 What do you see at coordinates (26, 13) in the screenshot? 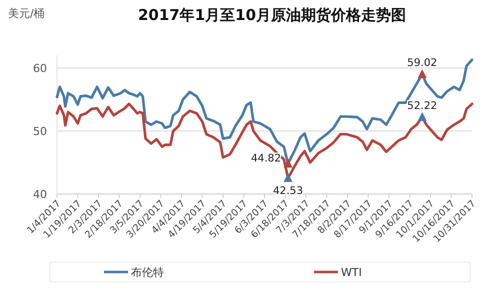
I see `y-axis-title: 美元/桶` at bounding box center [26, 13].